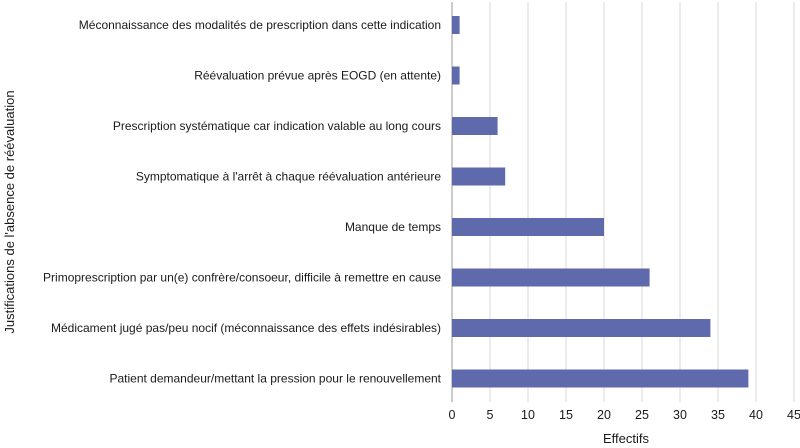  Describe the element at coordinates (566, 415) in the screenshot. I see `x-tick-label: 15` at that location.